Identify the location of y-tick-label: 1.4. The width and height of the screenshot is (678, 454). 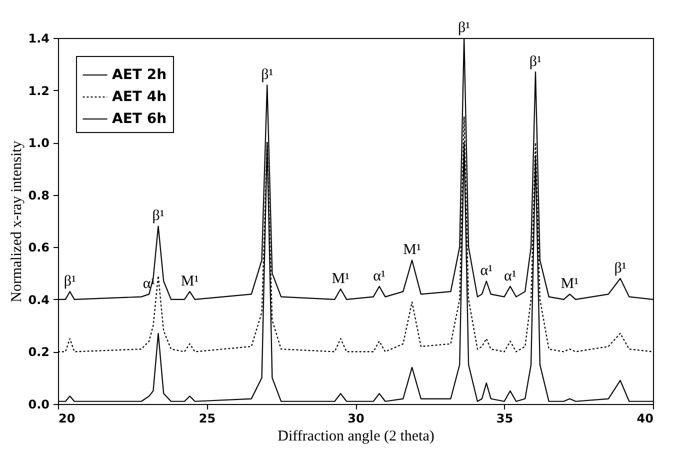
(39, 39).